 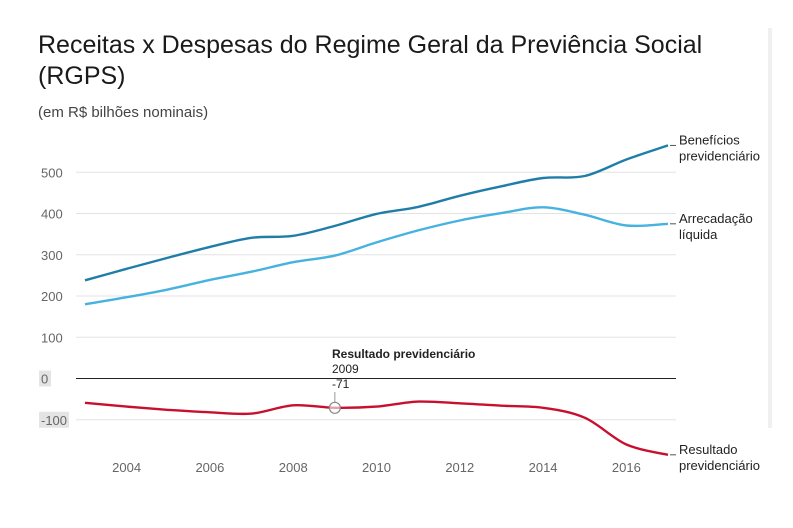 What do you see at coordinates (716, 218) in the screenshot?
I see `series-label: Arrecadação` at bounding box center [716, 218].